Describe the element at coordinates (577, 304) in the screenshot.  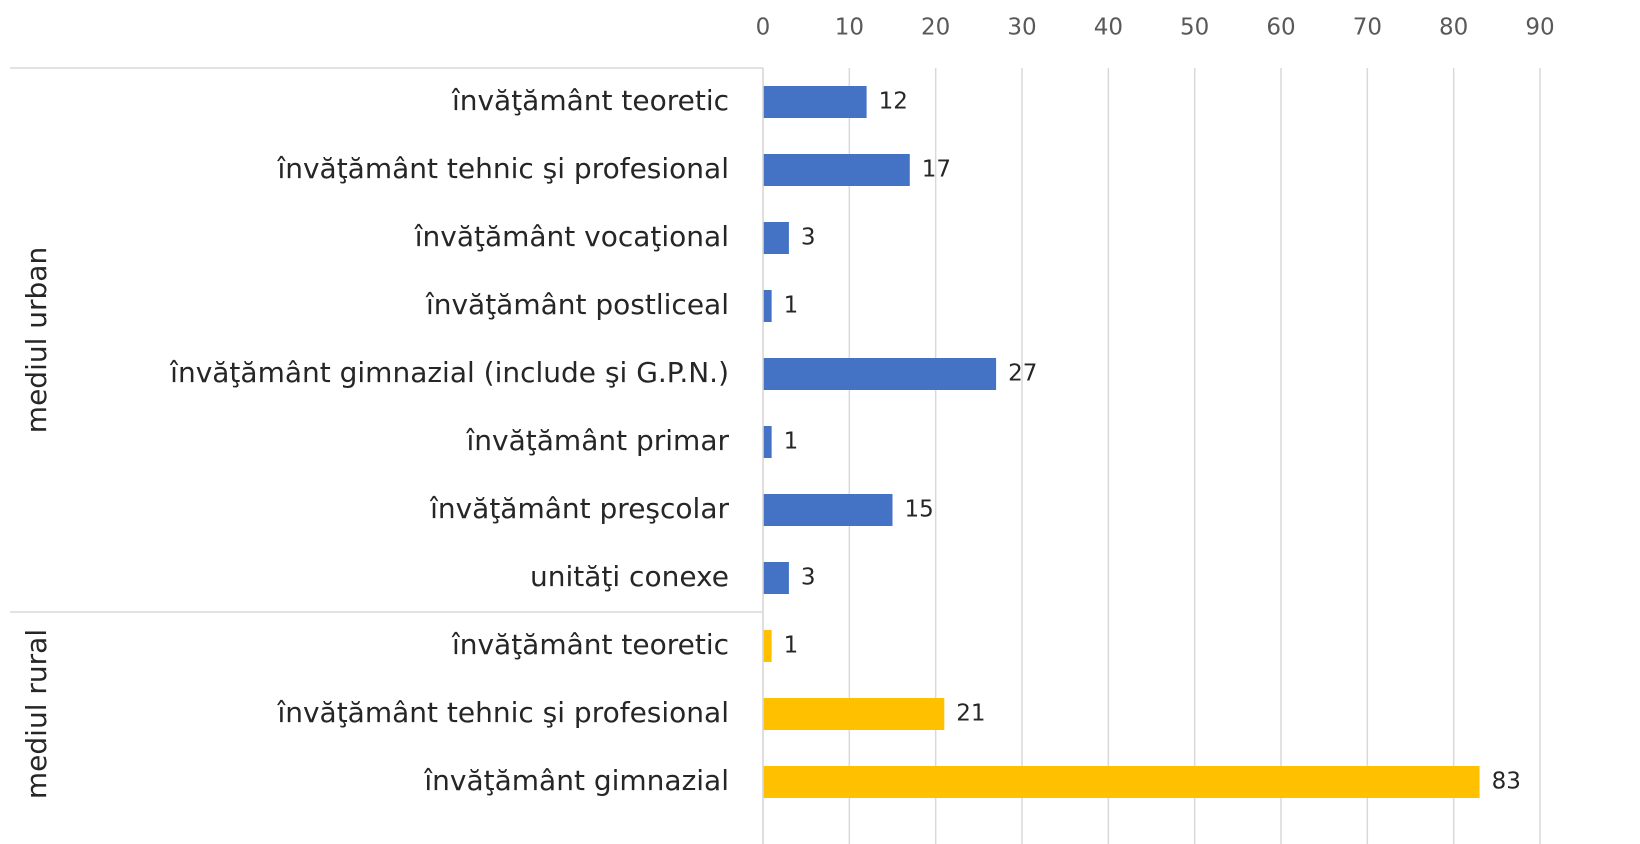
I see `category-label: învăţământ postliceal` at that location.